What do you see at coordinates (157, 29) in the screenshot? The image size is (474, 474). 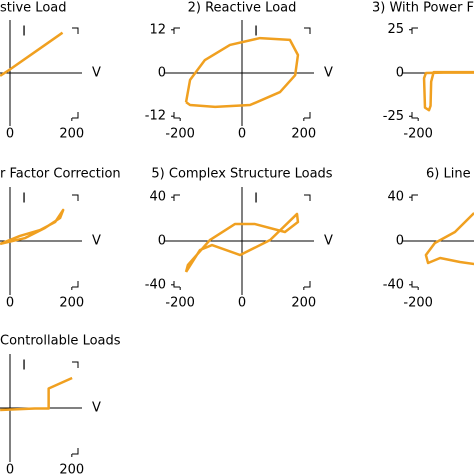 I see `y-tick-label: 12` at bounding box center [157, 29].